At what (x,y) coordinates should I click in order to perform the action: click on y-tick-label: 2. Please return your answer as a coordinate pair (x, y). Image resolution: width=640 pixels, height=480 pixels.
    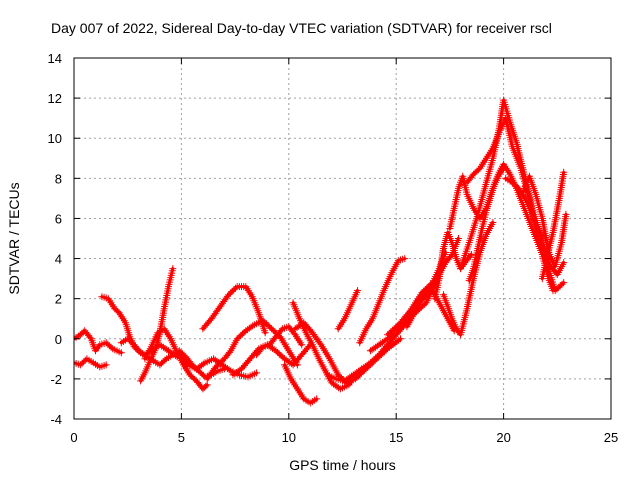
    Looking at the image, I should click on (58, 299).